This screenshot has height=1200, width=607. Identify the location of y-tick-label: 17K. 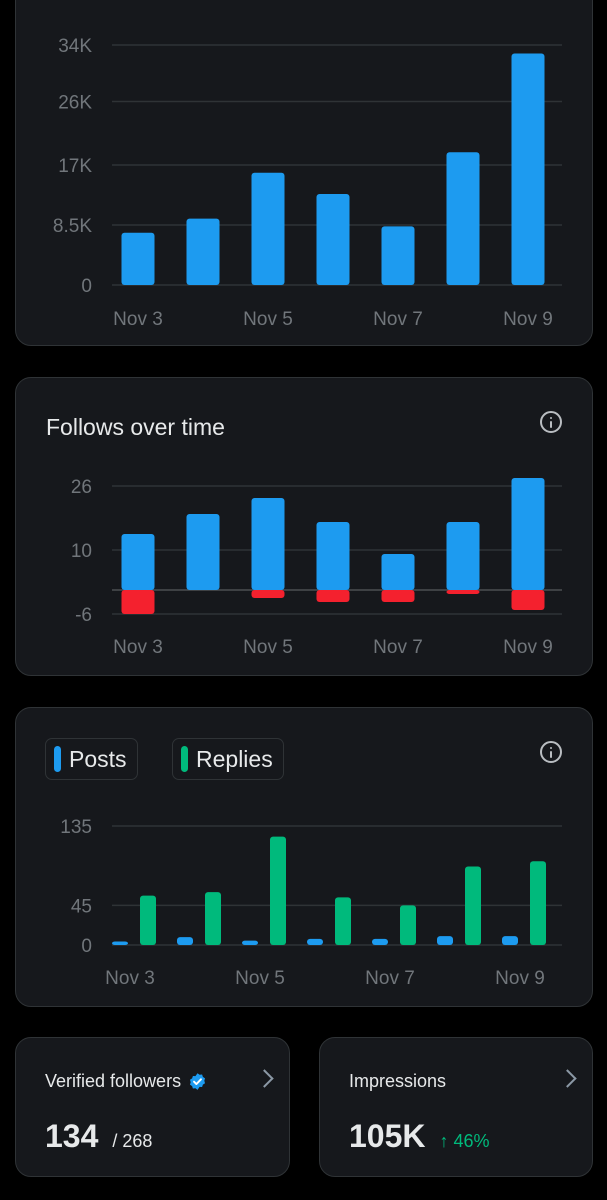
(75, 166).